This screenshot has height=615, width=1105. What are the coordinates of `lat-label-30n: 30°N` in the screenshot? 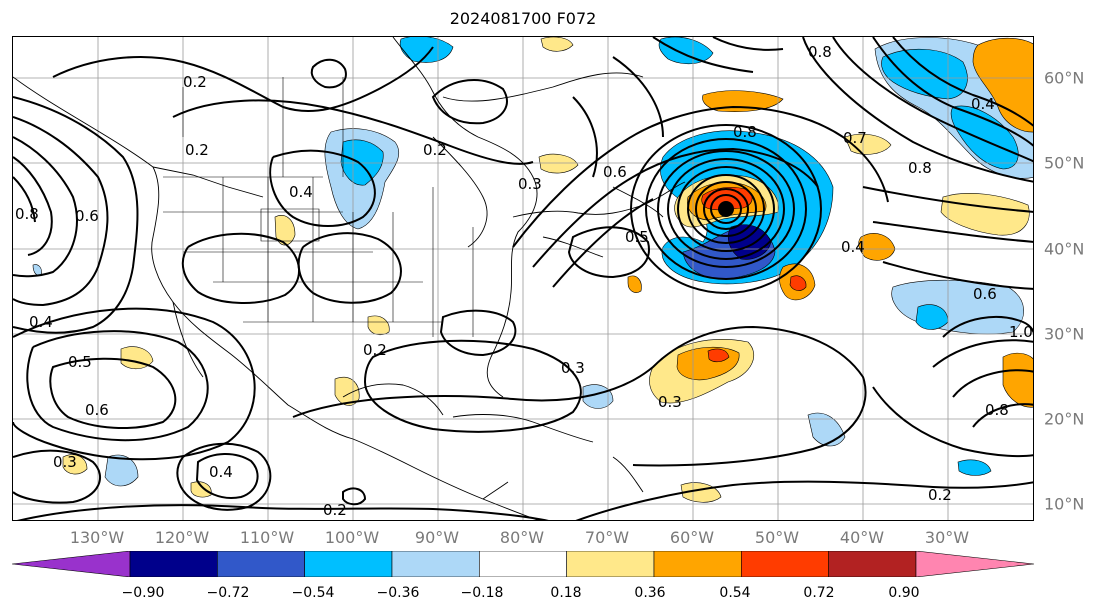 It's located at (1064, 334).